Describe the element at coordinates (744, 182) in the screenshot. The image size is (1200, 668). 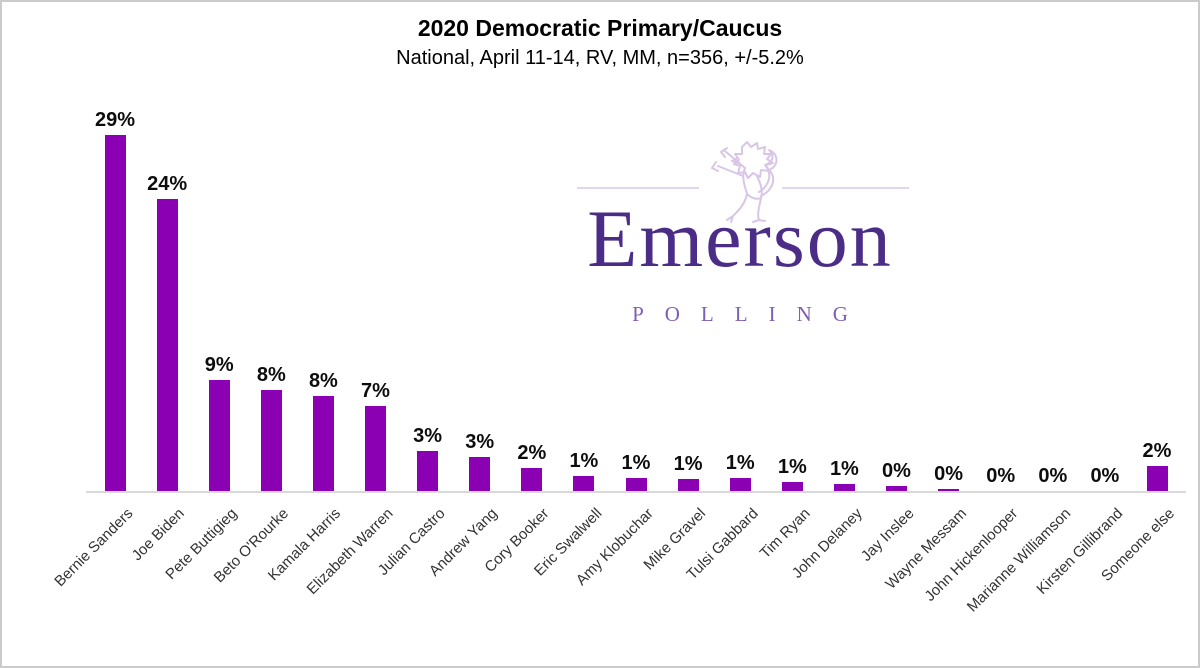
I see `lion-rampant-icon` at that location.